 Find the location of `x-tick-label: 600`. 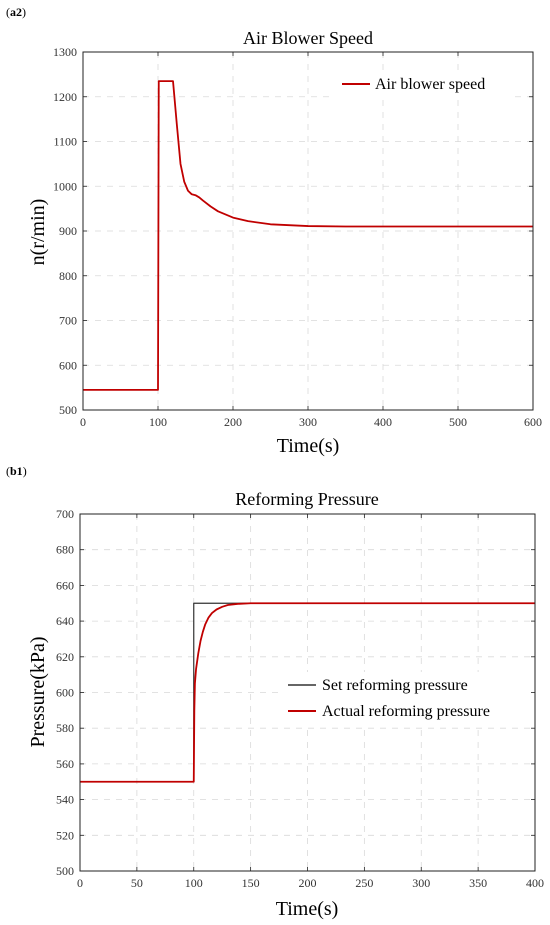

x-tick-label: 600 is located at coordinates (533, 422).